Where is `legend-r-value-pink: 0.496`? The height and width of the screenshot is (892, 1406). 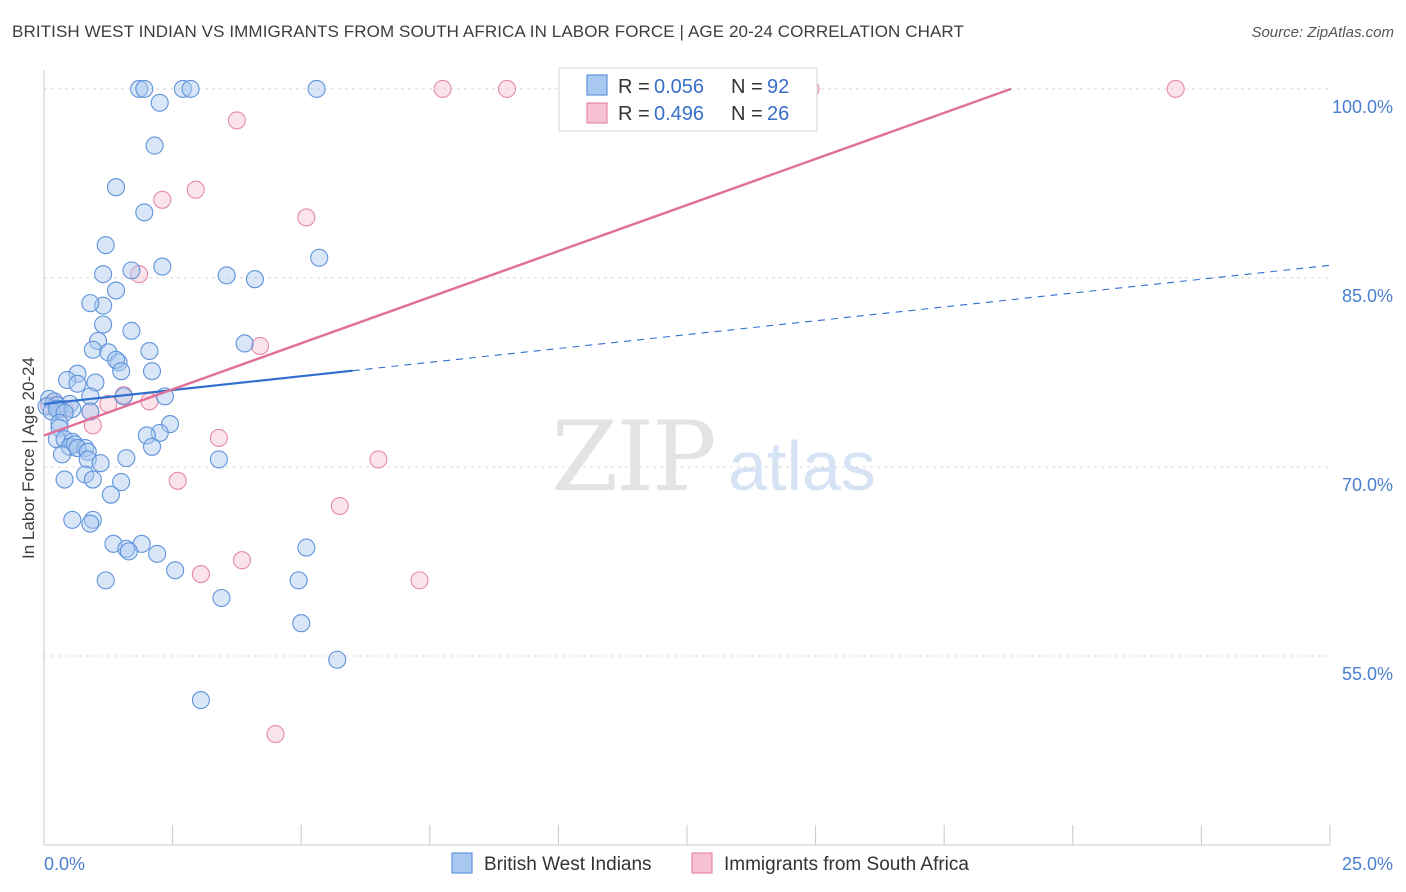 legend-r-value-pink: 0.496 is located at coordinates (679, 114).